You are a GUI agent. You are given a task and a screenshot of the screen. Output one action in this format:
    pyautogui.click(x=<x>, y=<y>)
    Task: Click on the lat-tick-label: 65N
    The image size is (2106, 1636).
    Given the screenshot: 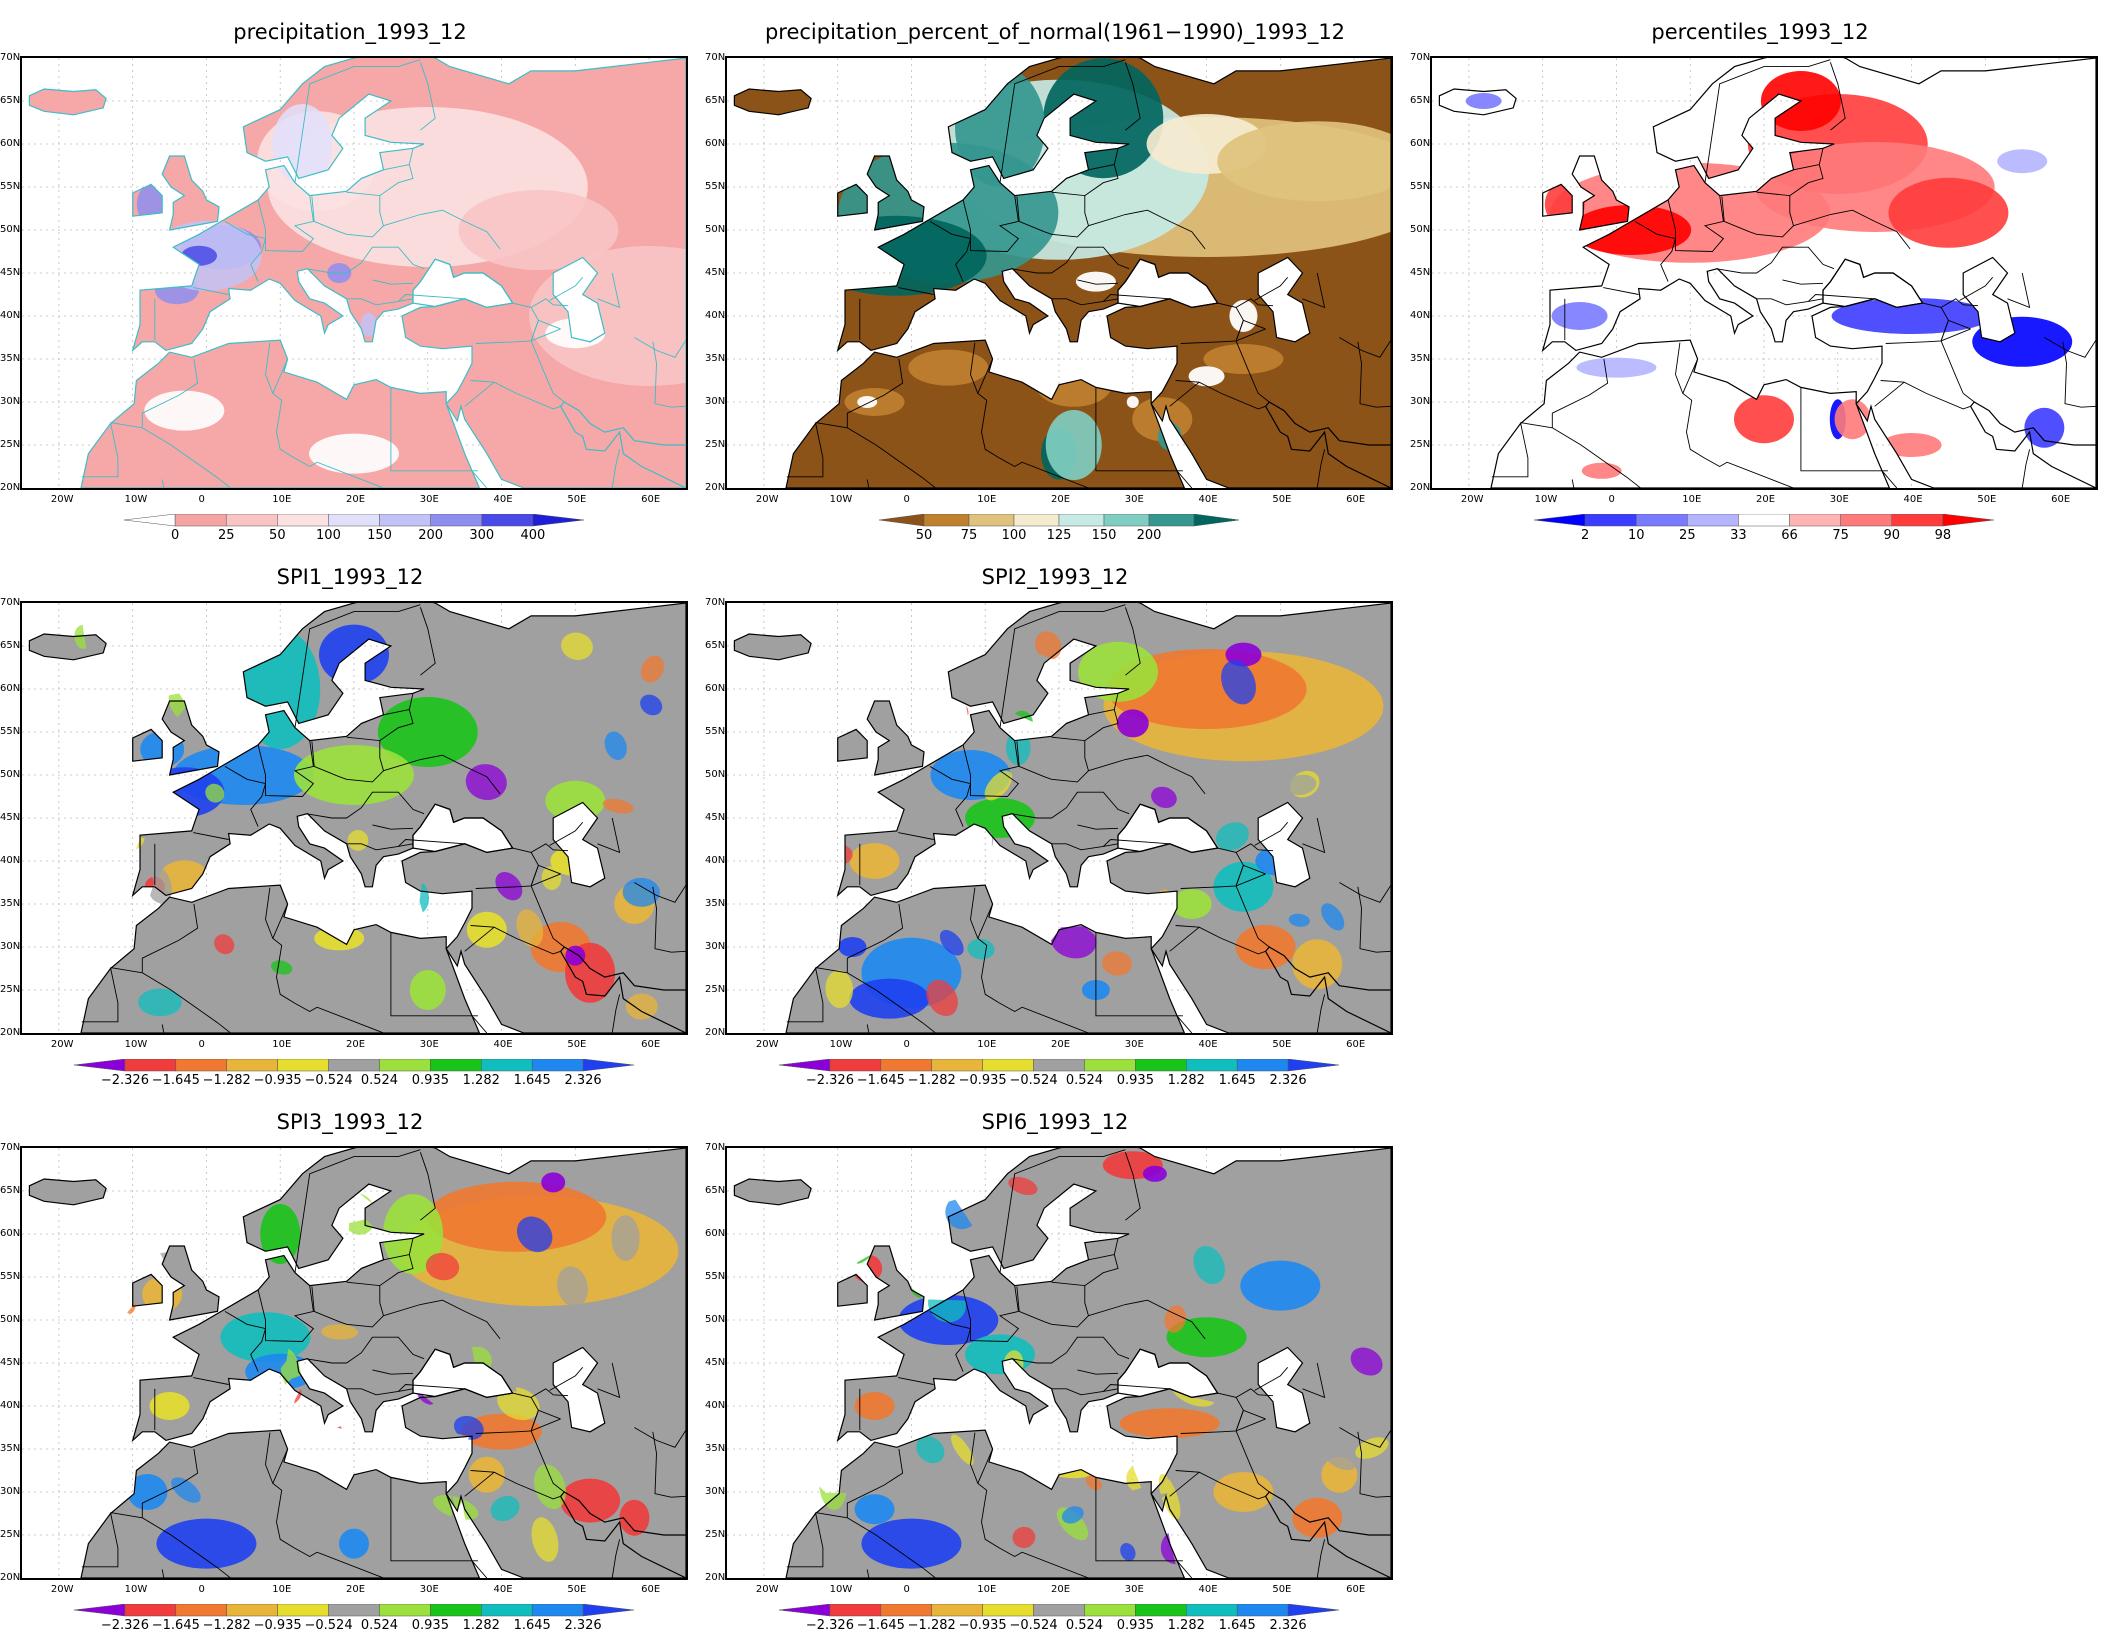 What is the action you would take?
    pyautogui.click(x=715, y=645)
    